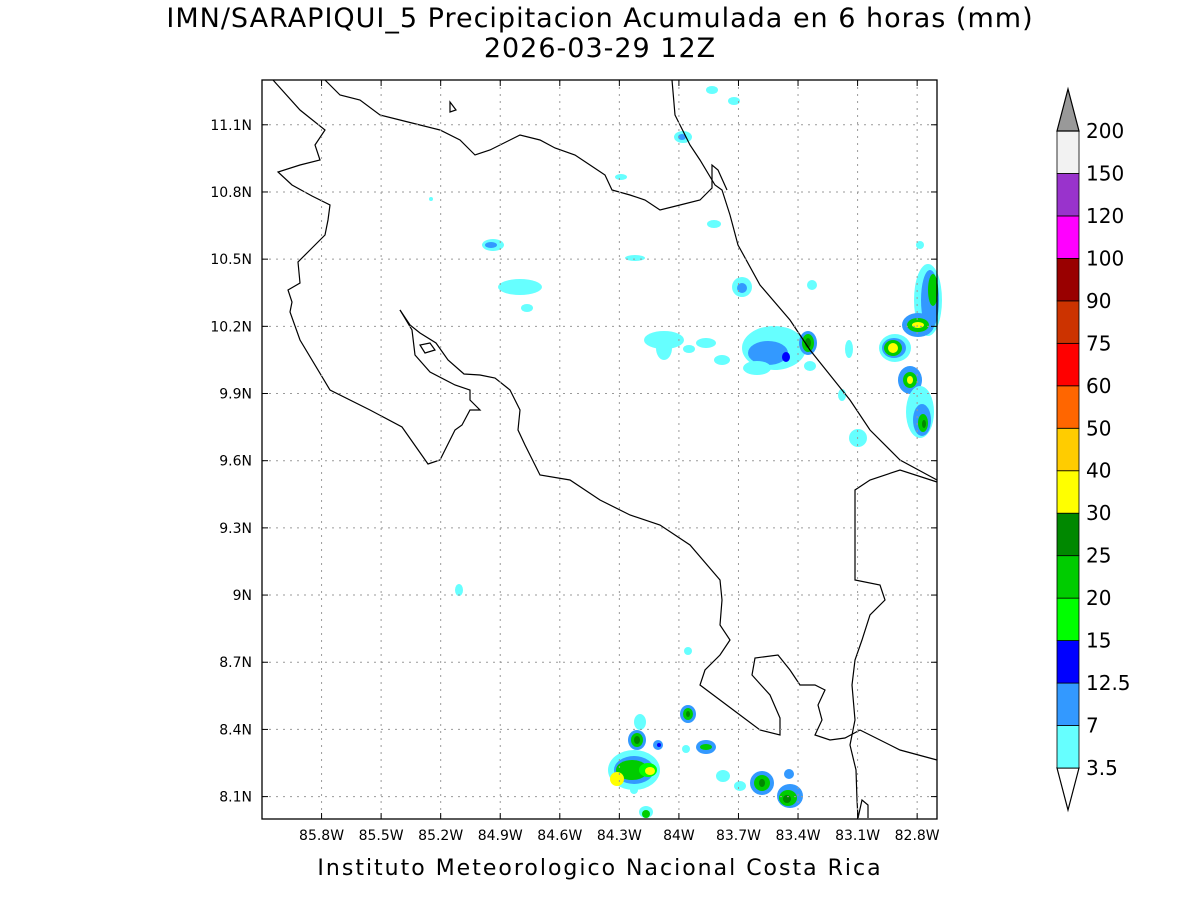 The height and width of the screenshot is (900, 1200). What do you see at coordinates (857, 836) in the screenshot?
I see `lon-tick-label: 83.1W` at bounding box center [857, 836].